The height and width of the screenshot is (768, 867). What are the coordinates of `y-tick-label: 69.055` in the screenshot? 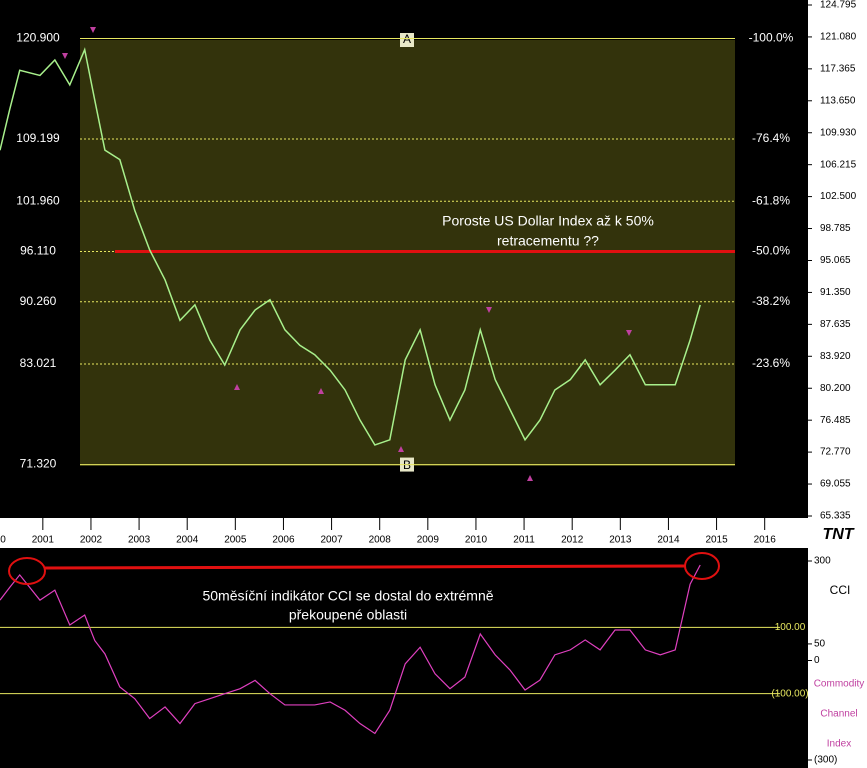 It's located at (835, 484).